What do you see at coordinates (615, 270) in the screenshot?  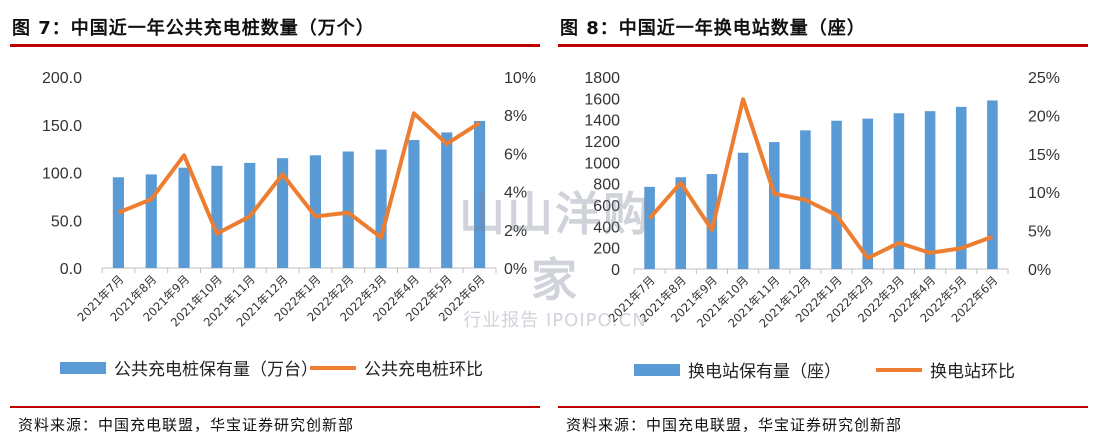 I see `y-left-tick-label: 0` at bounding box center [615, 270].